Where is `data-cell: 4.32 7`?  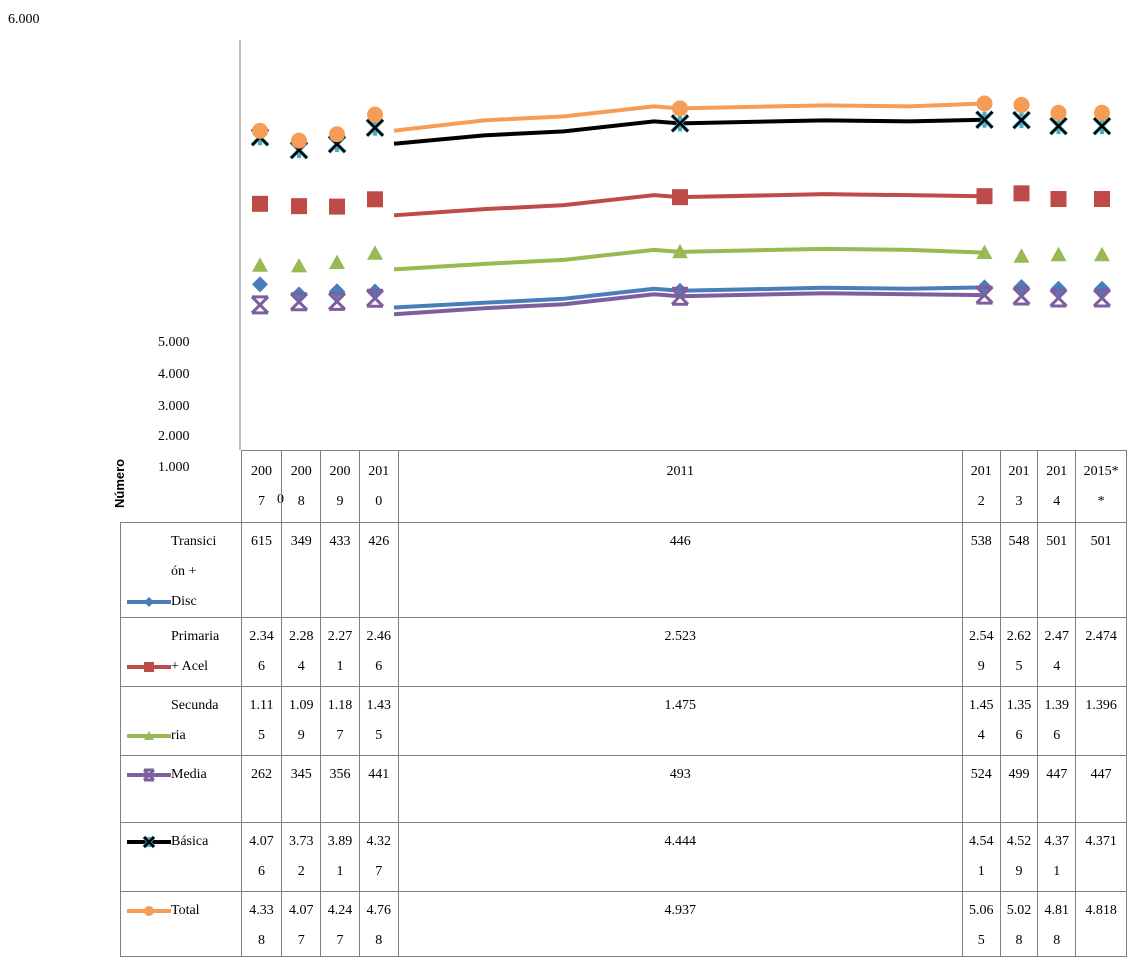 data-cell: 4.32 7 is located at coordinates (378, 857).